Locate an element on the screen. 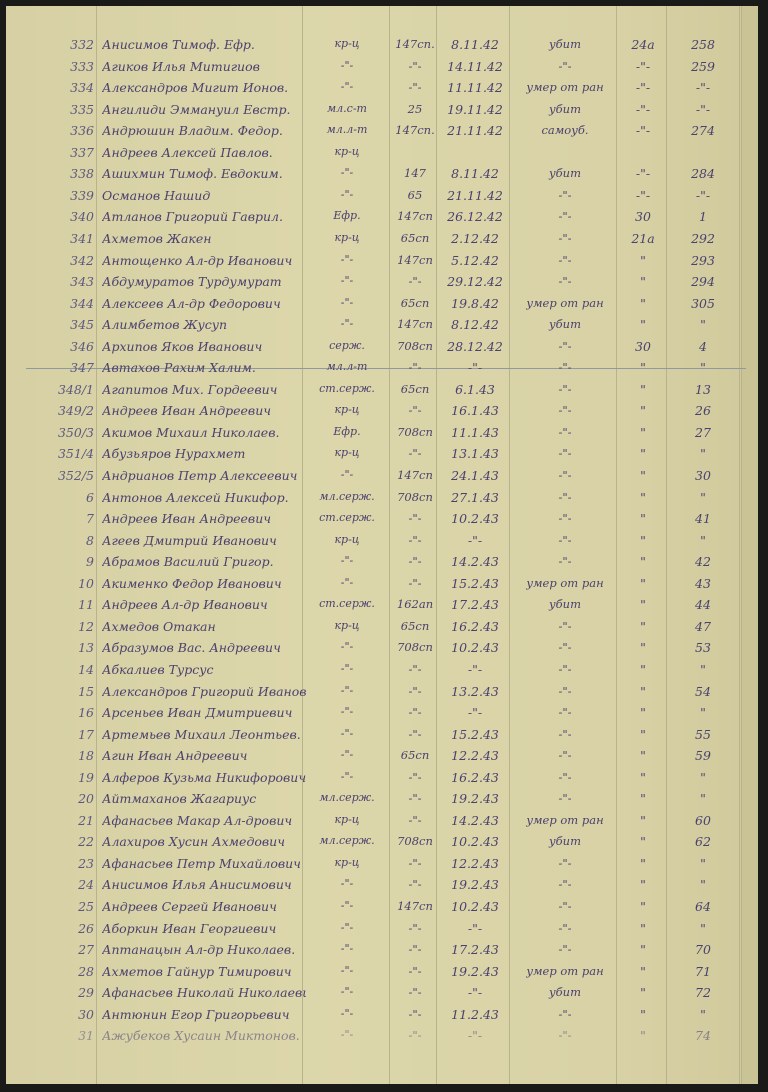 The width and height of the screenshot is (768, 1092). date: 19.2.43 is located at coordinates (475, 885).